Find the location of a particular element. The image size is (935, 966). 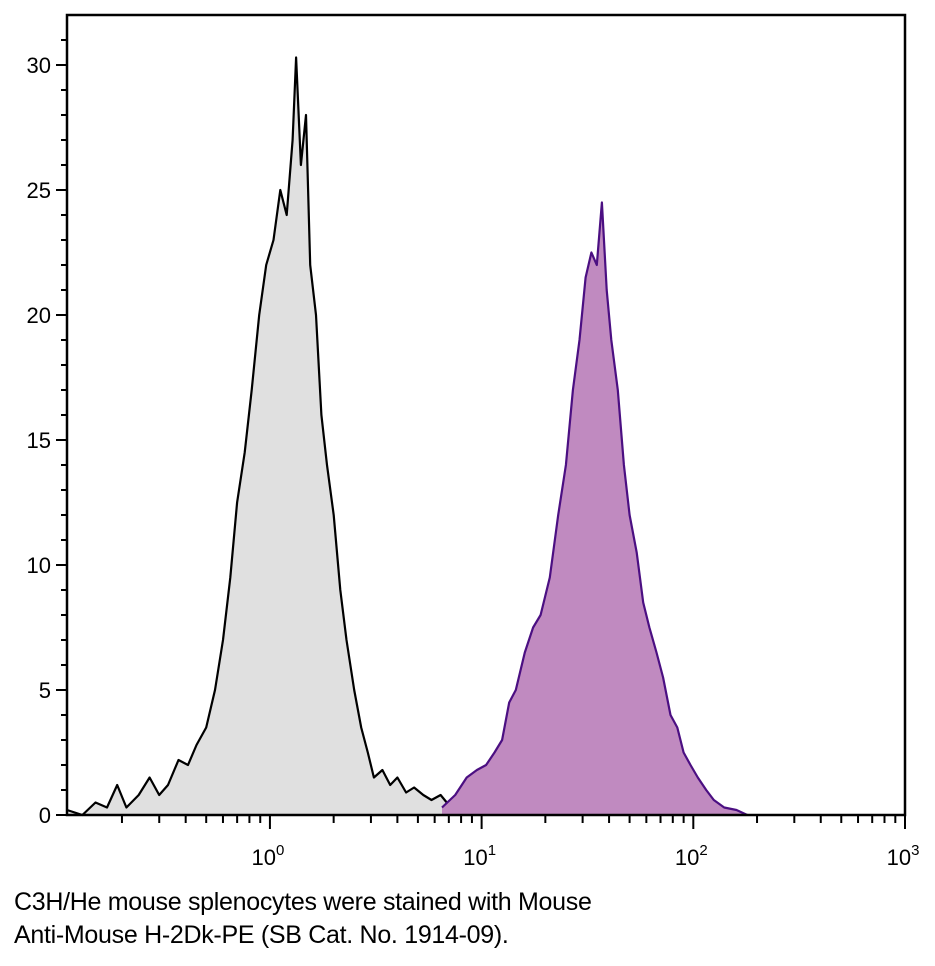

x-tick-label: 10¹ is located at coordinates (479, 856).